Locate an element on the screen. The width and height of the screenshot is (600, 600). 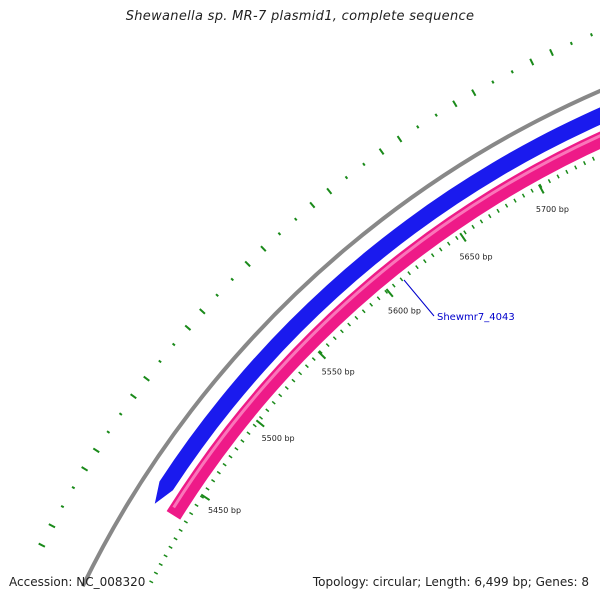
tick-label: 5500 bp is located at coordinates (278, 438).